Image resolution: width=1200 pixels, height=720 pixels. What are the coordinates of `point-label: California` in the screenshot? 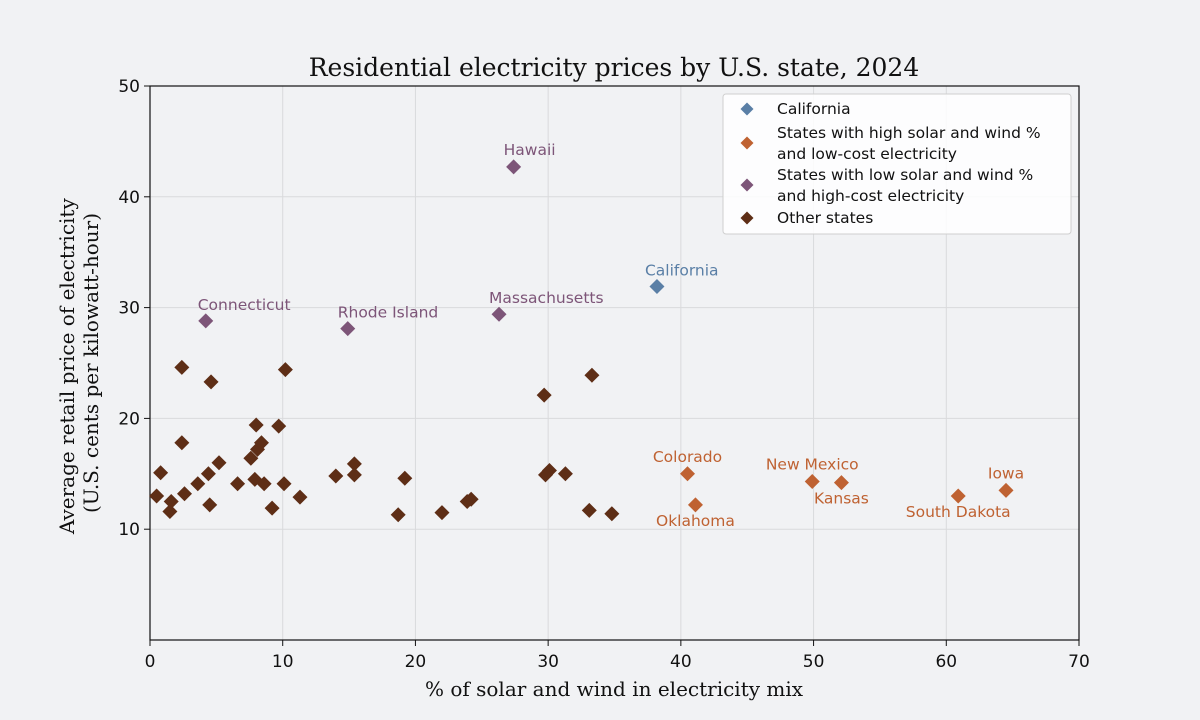 It's located at (682, 271).